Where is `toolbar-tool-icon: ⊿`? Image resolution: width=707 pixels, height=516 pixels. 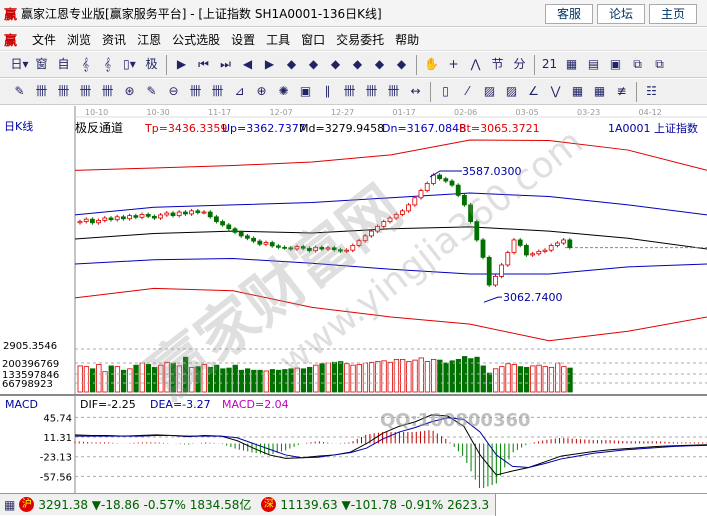 toolbar-tool-icon: ⊿ is located at coordinates (239, 91).